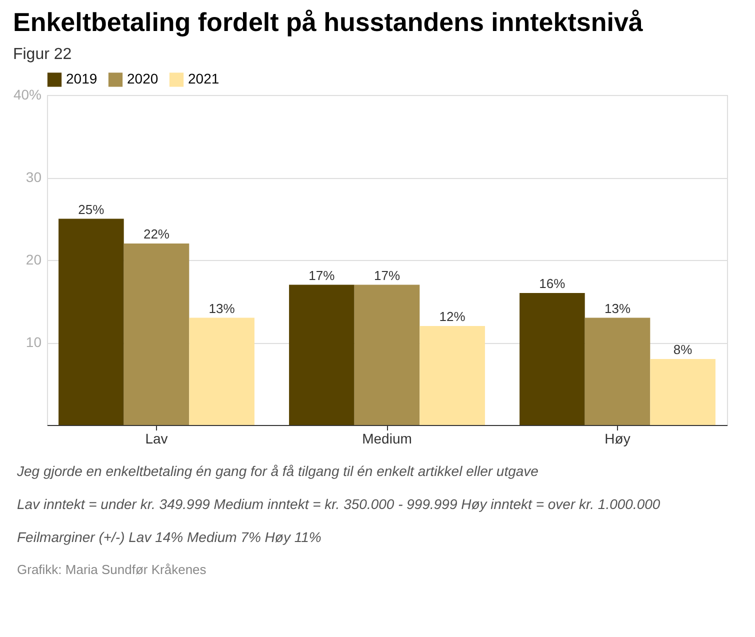 This screenshot has height=637, width=755. I want to click on legend-label: 2021, so click(204, 78).